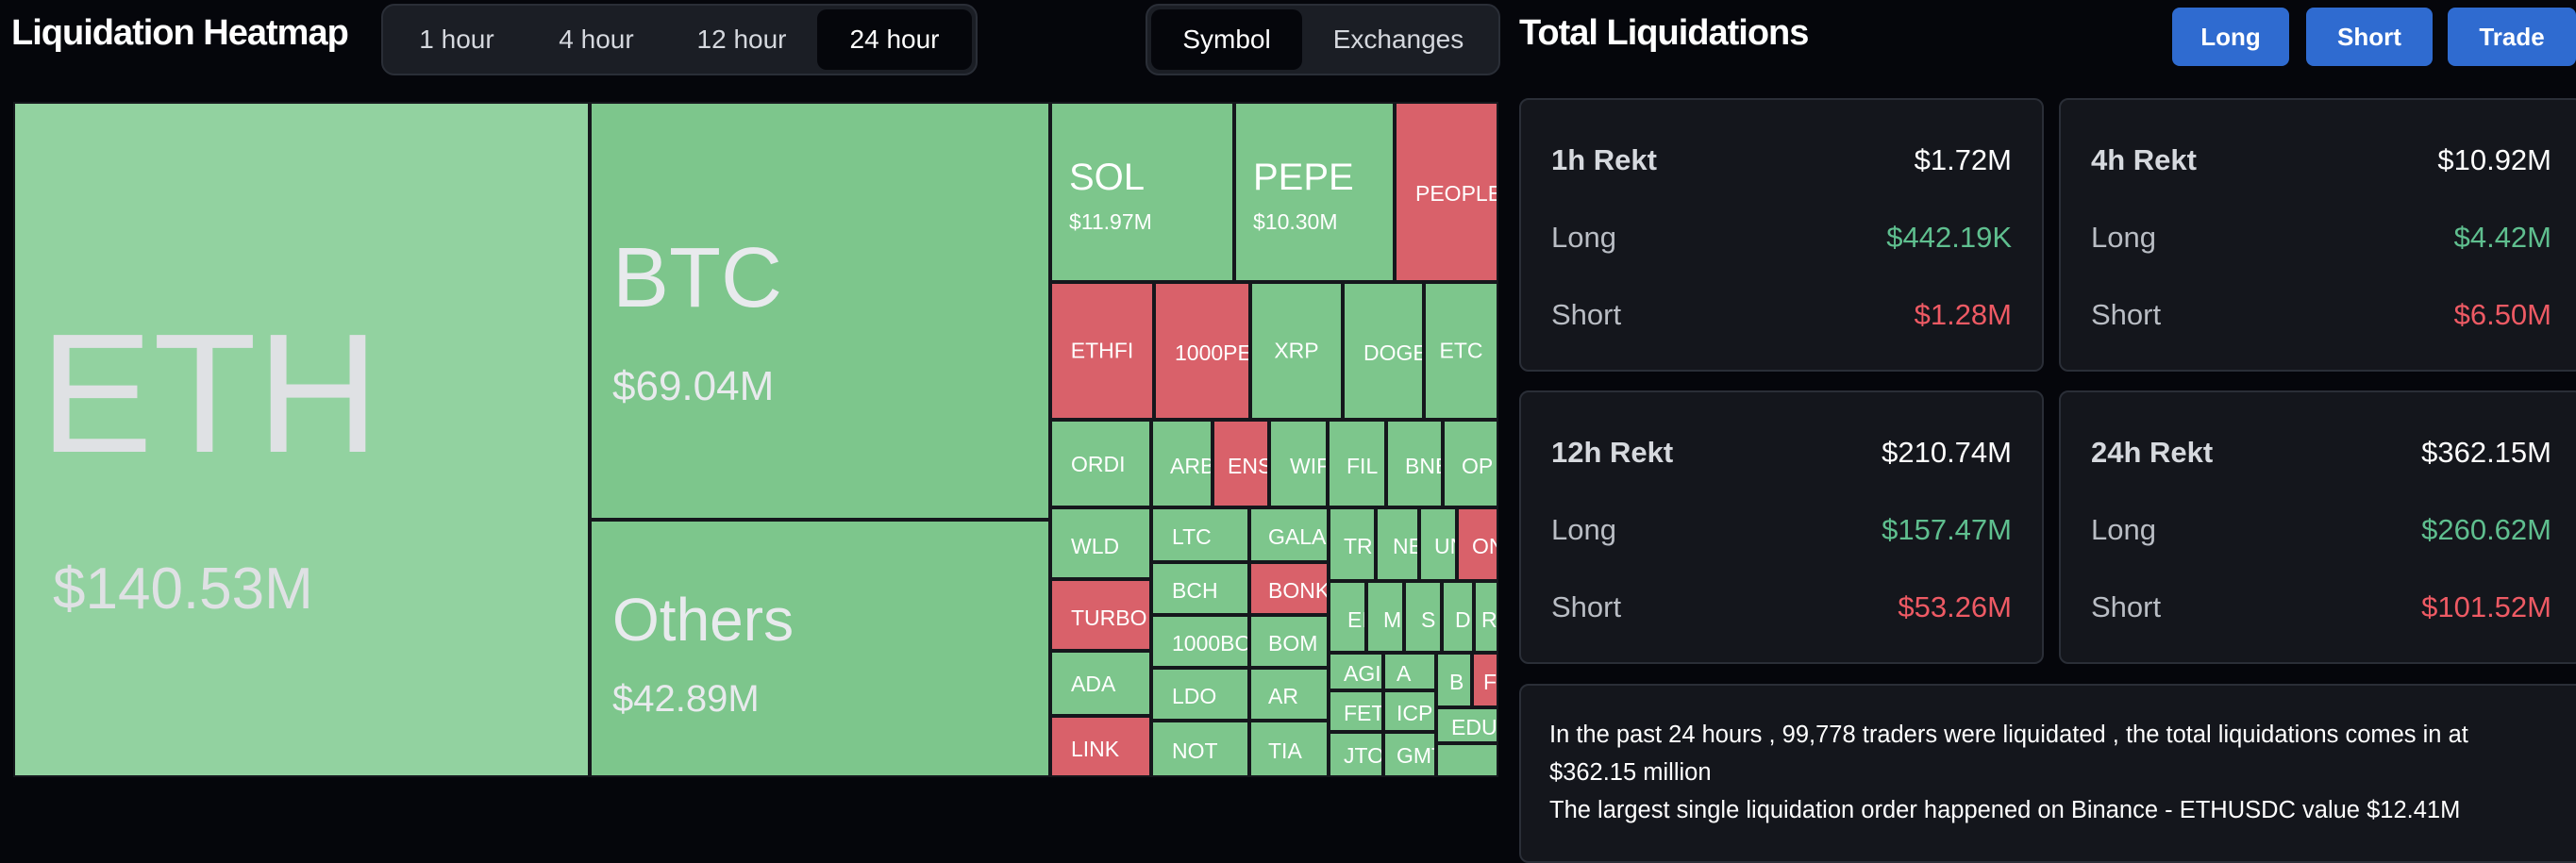 This screenshot has width=2576, height=863. I want to click on tile-pepe: PEPE $10.30M, so click(1314, 192).